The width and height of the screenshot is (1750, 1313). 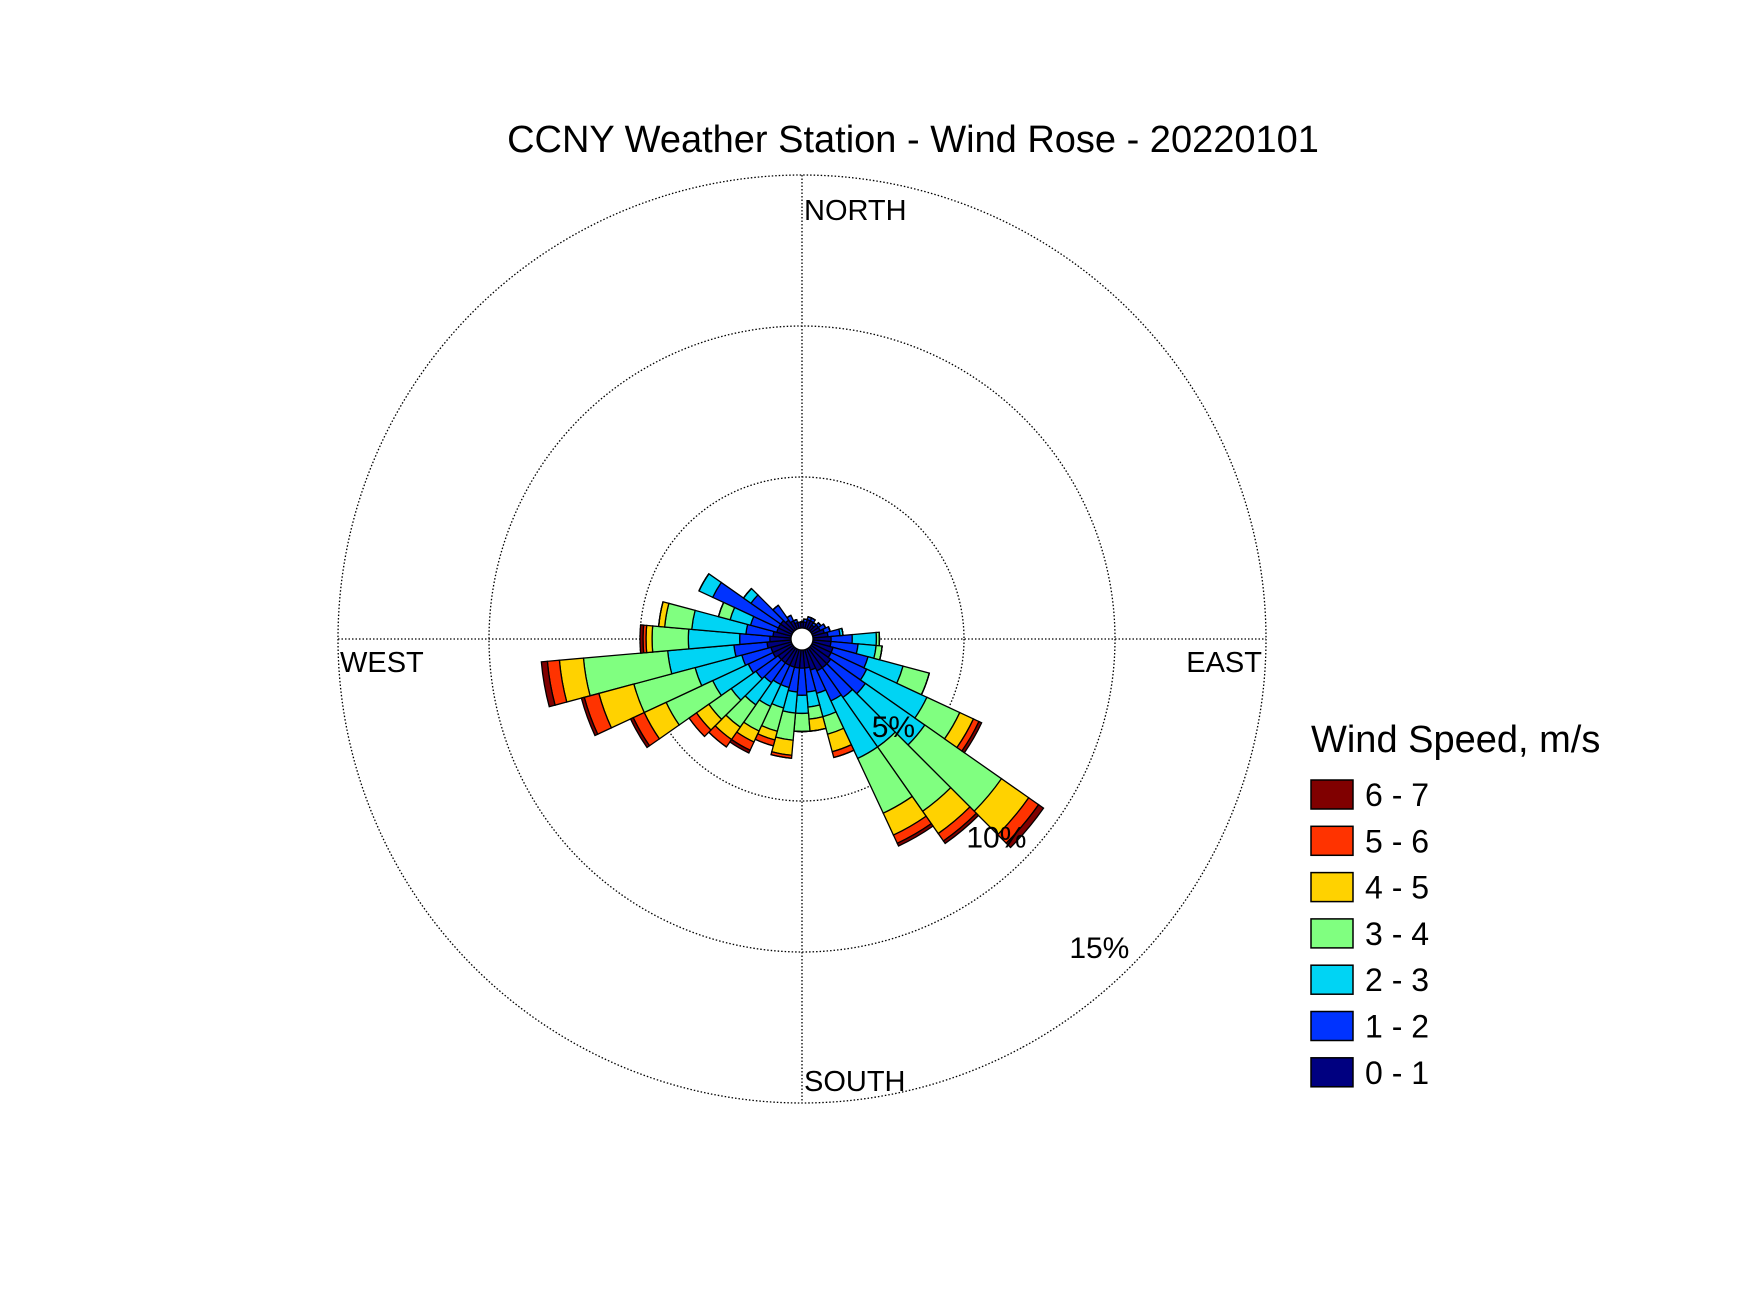 What do you see at coordinates (792, 710) in the screenshot?
I see `wedges` at bounding box center [792, 710].